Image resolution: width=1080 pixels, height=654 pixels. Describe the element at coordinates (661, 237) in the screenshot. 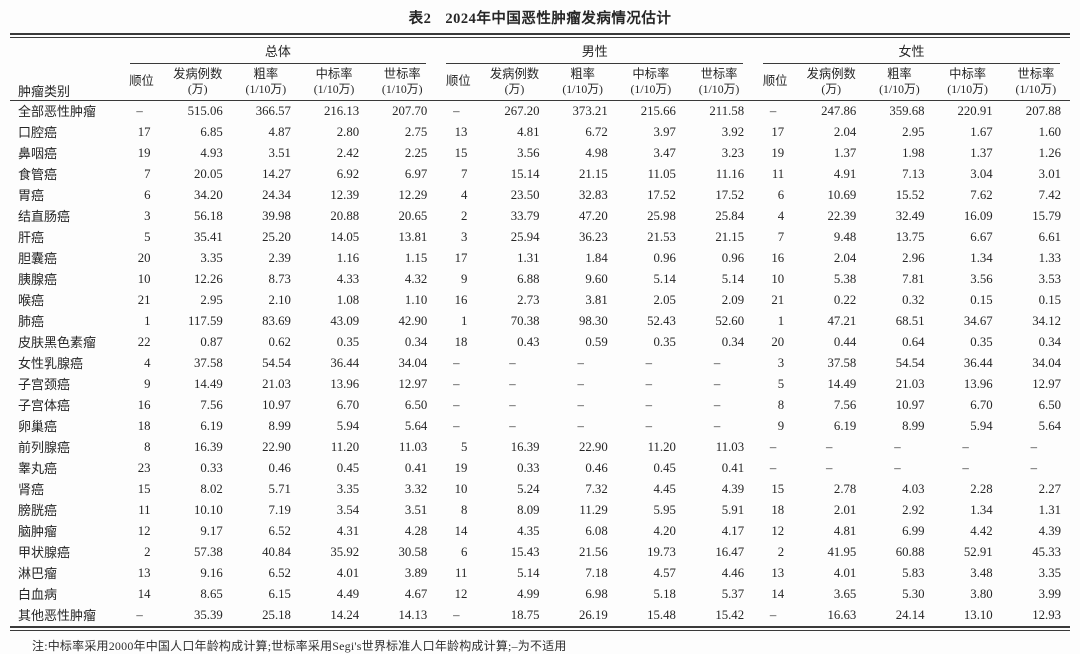

I see `table-cell: 21.53` at that location.